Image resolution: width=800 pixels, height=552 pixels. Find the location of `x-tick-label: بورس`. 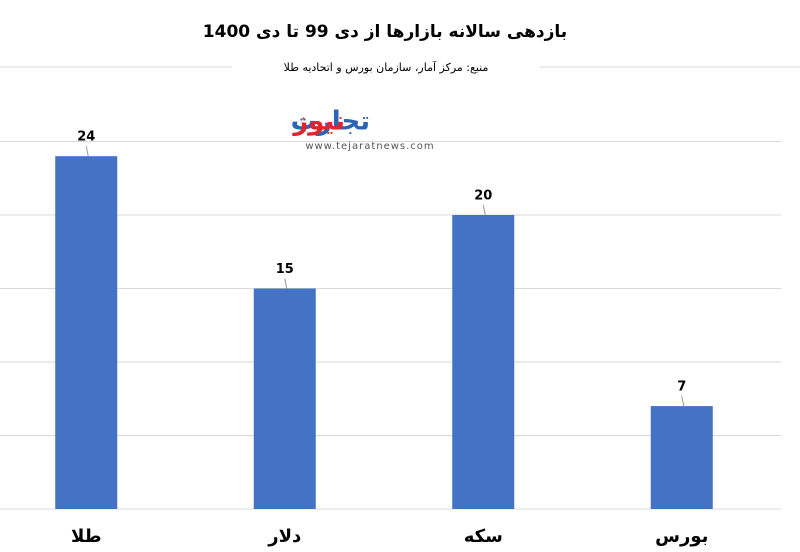

x-tick-label: بورس is located at coordinates (681, 536).